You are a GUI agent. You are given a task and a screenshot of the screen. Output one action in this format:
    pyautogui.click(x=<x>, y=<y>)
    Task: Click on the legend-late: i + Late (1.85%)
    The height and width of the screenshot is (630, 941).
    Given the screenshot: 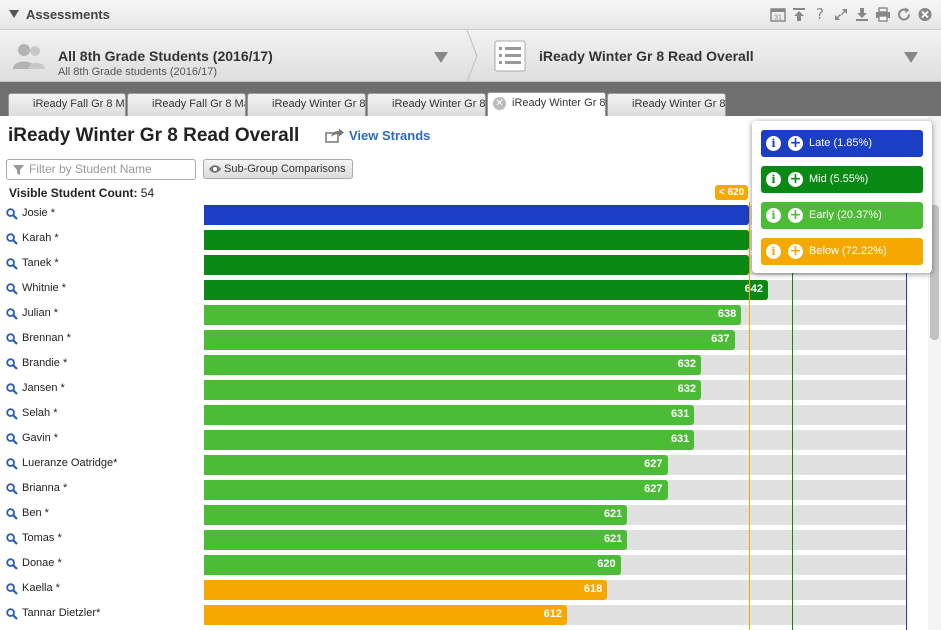 What is the action you would take?
    pyautogui.click(x=842, y=143)
    